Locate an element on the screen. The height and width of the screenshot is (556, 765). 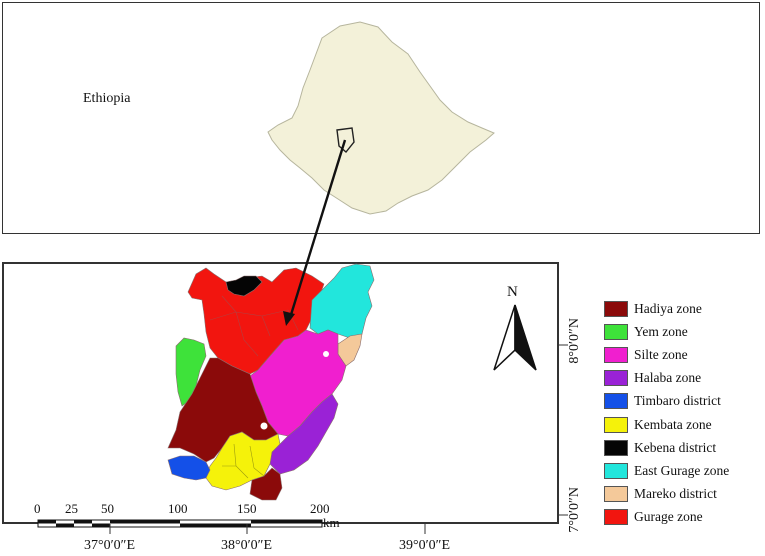
north-arrow-icon is located at coordinates (515, 337).